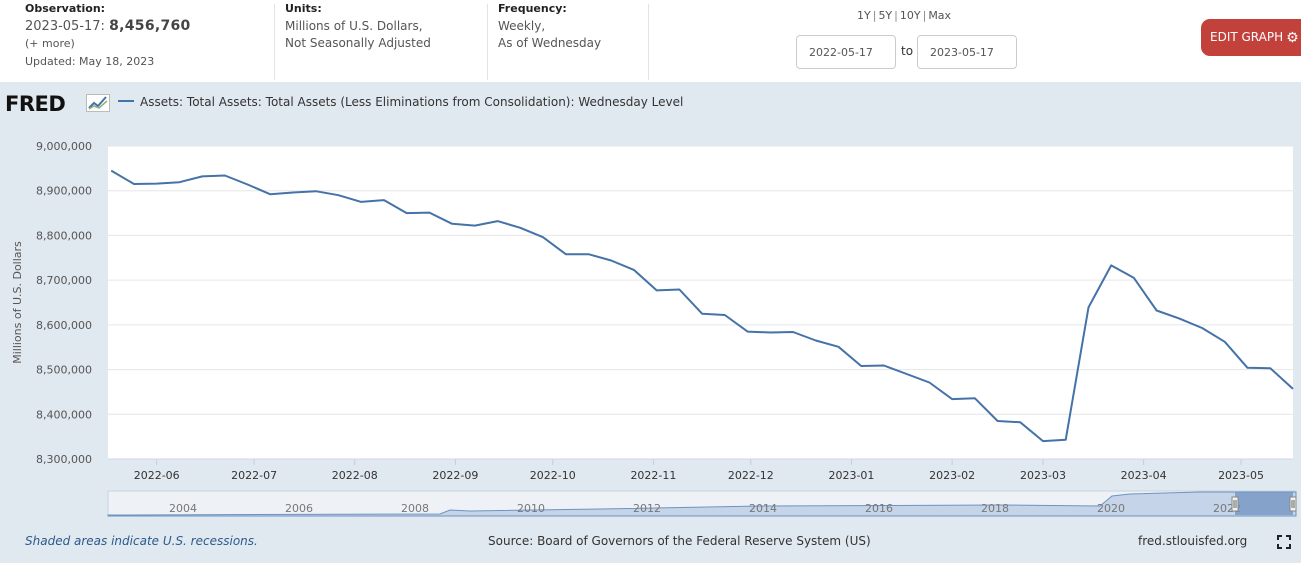 This screenshot has height=563, width=1301. Describe the element at coordinates (1247, 37) in the screenshot. I see `edit-graph-label: EDIT GRAPH` at that location.